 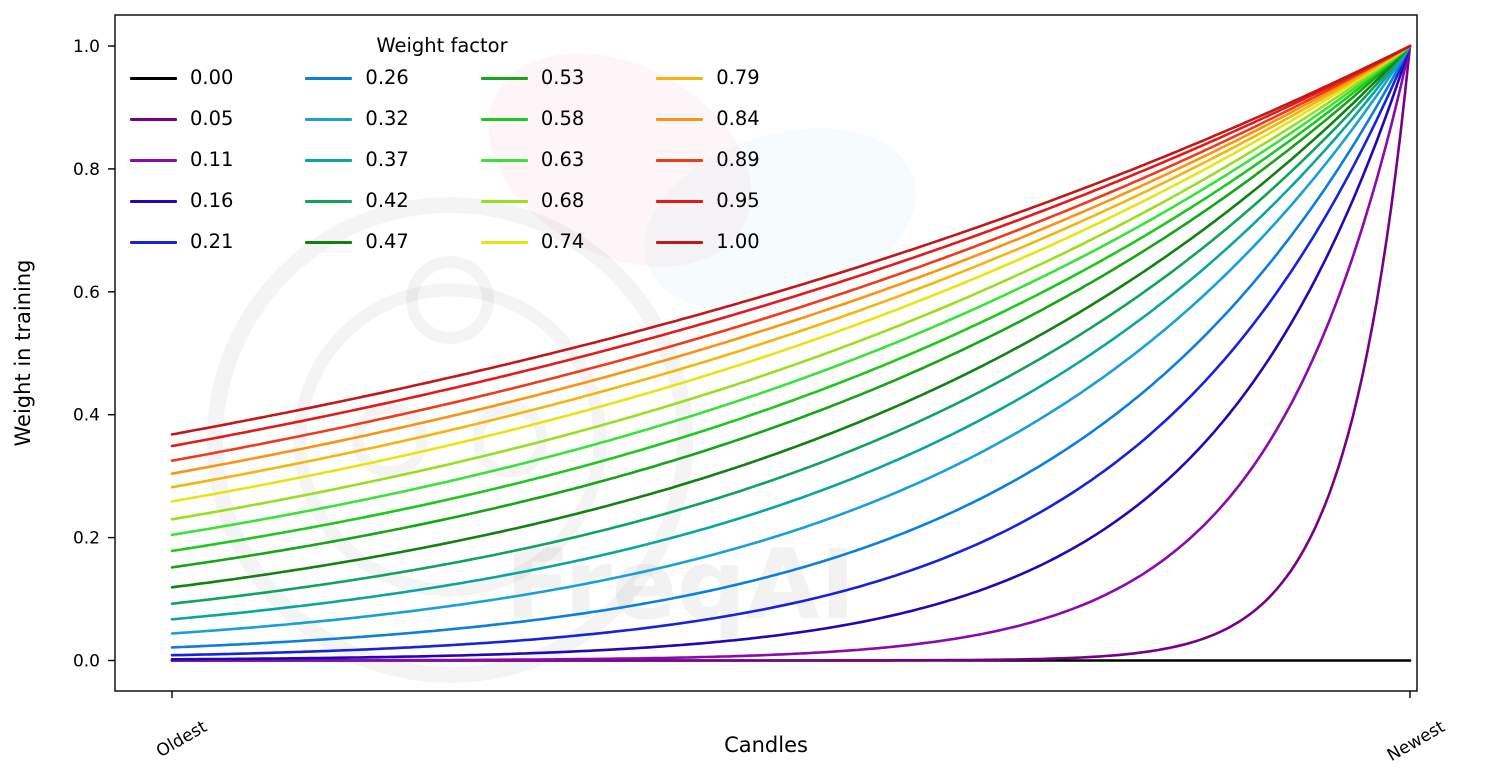 What do you see at coordinates (357, 201) in the screenshot?
I see `legend-item: 0.42` at bounding box center [357, 201].